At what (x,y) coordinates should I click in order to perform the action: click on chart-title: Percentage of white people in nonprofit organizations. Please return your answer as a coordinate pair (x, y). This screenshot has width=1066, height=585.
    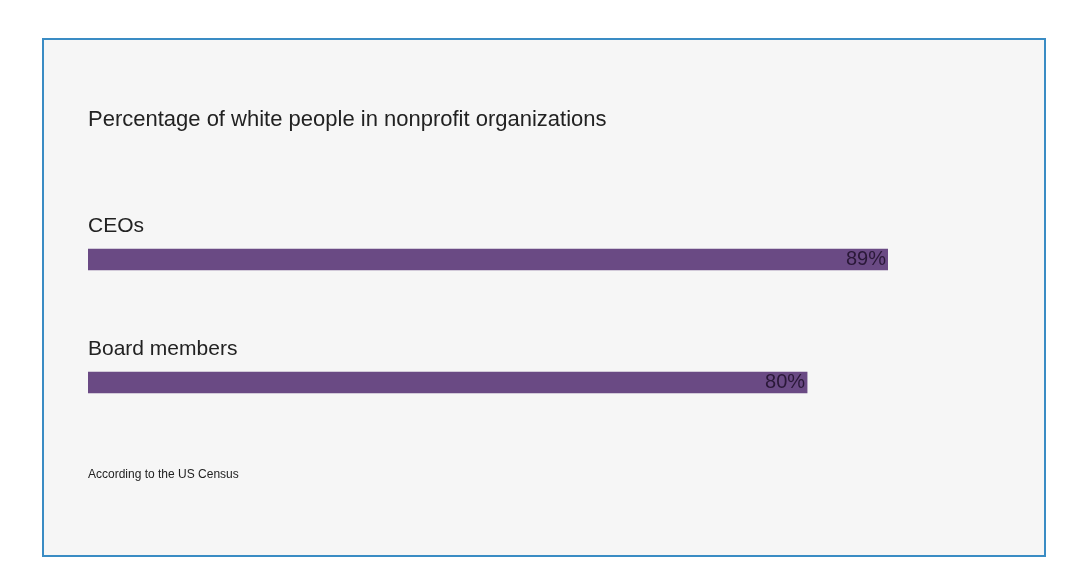
    Looking at the image, I should click on (347, 119).